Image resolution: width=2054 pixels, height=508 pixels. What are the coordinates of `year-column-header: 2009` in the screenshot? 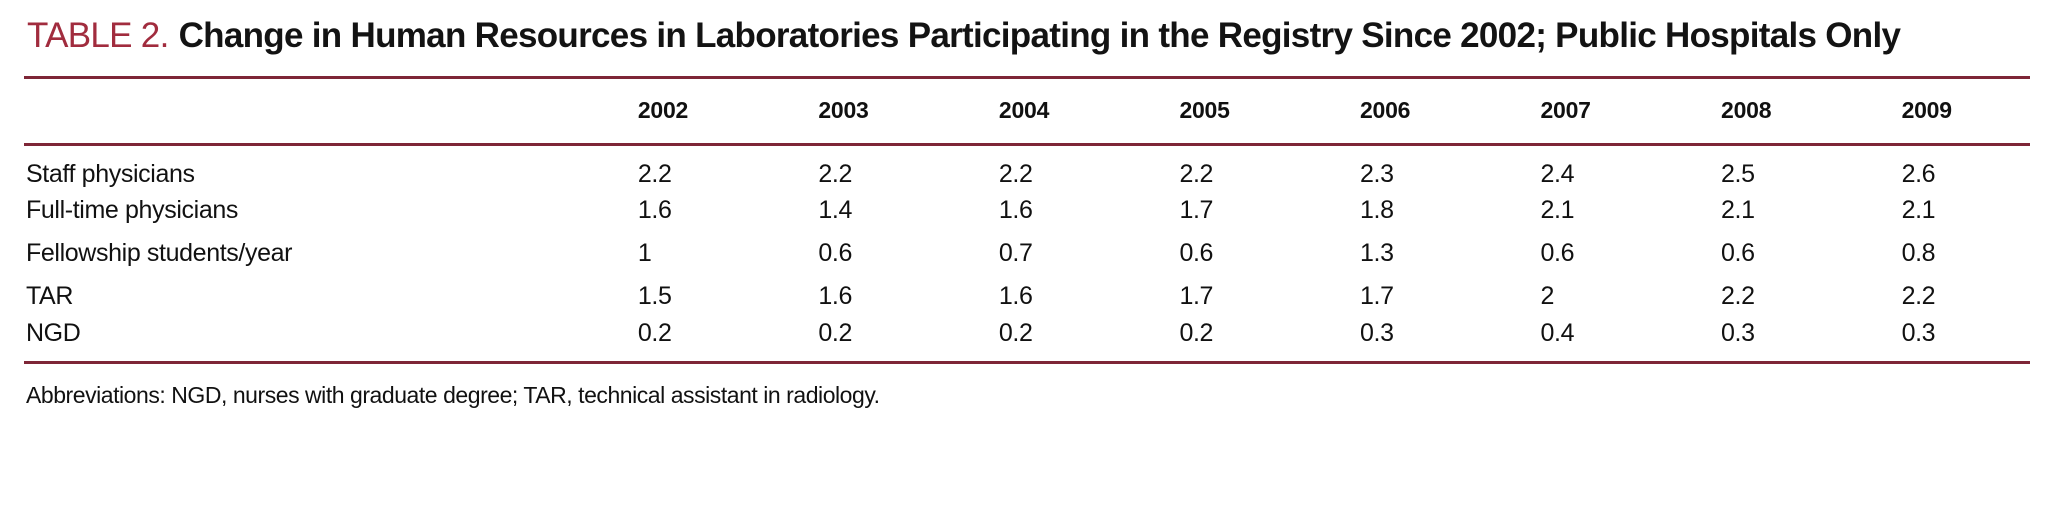 It's located at (1965, 112).